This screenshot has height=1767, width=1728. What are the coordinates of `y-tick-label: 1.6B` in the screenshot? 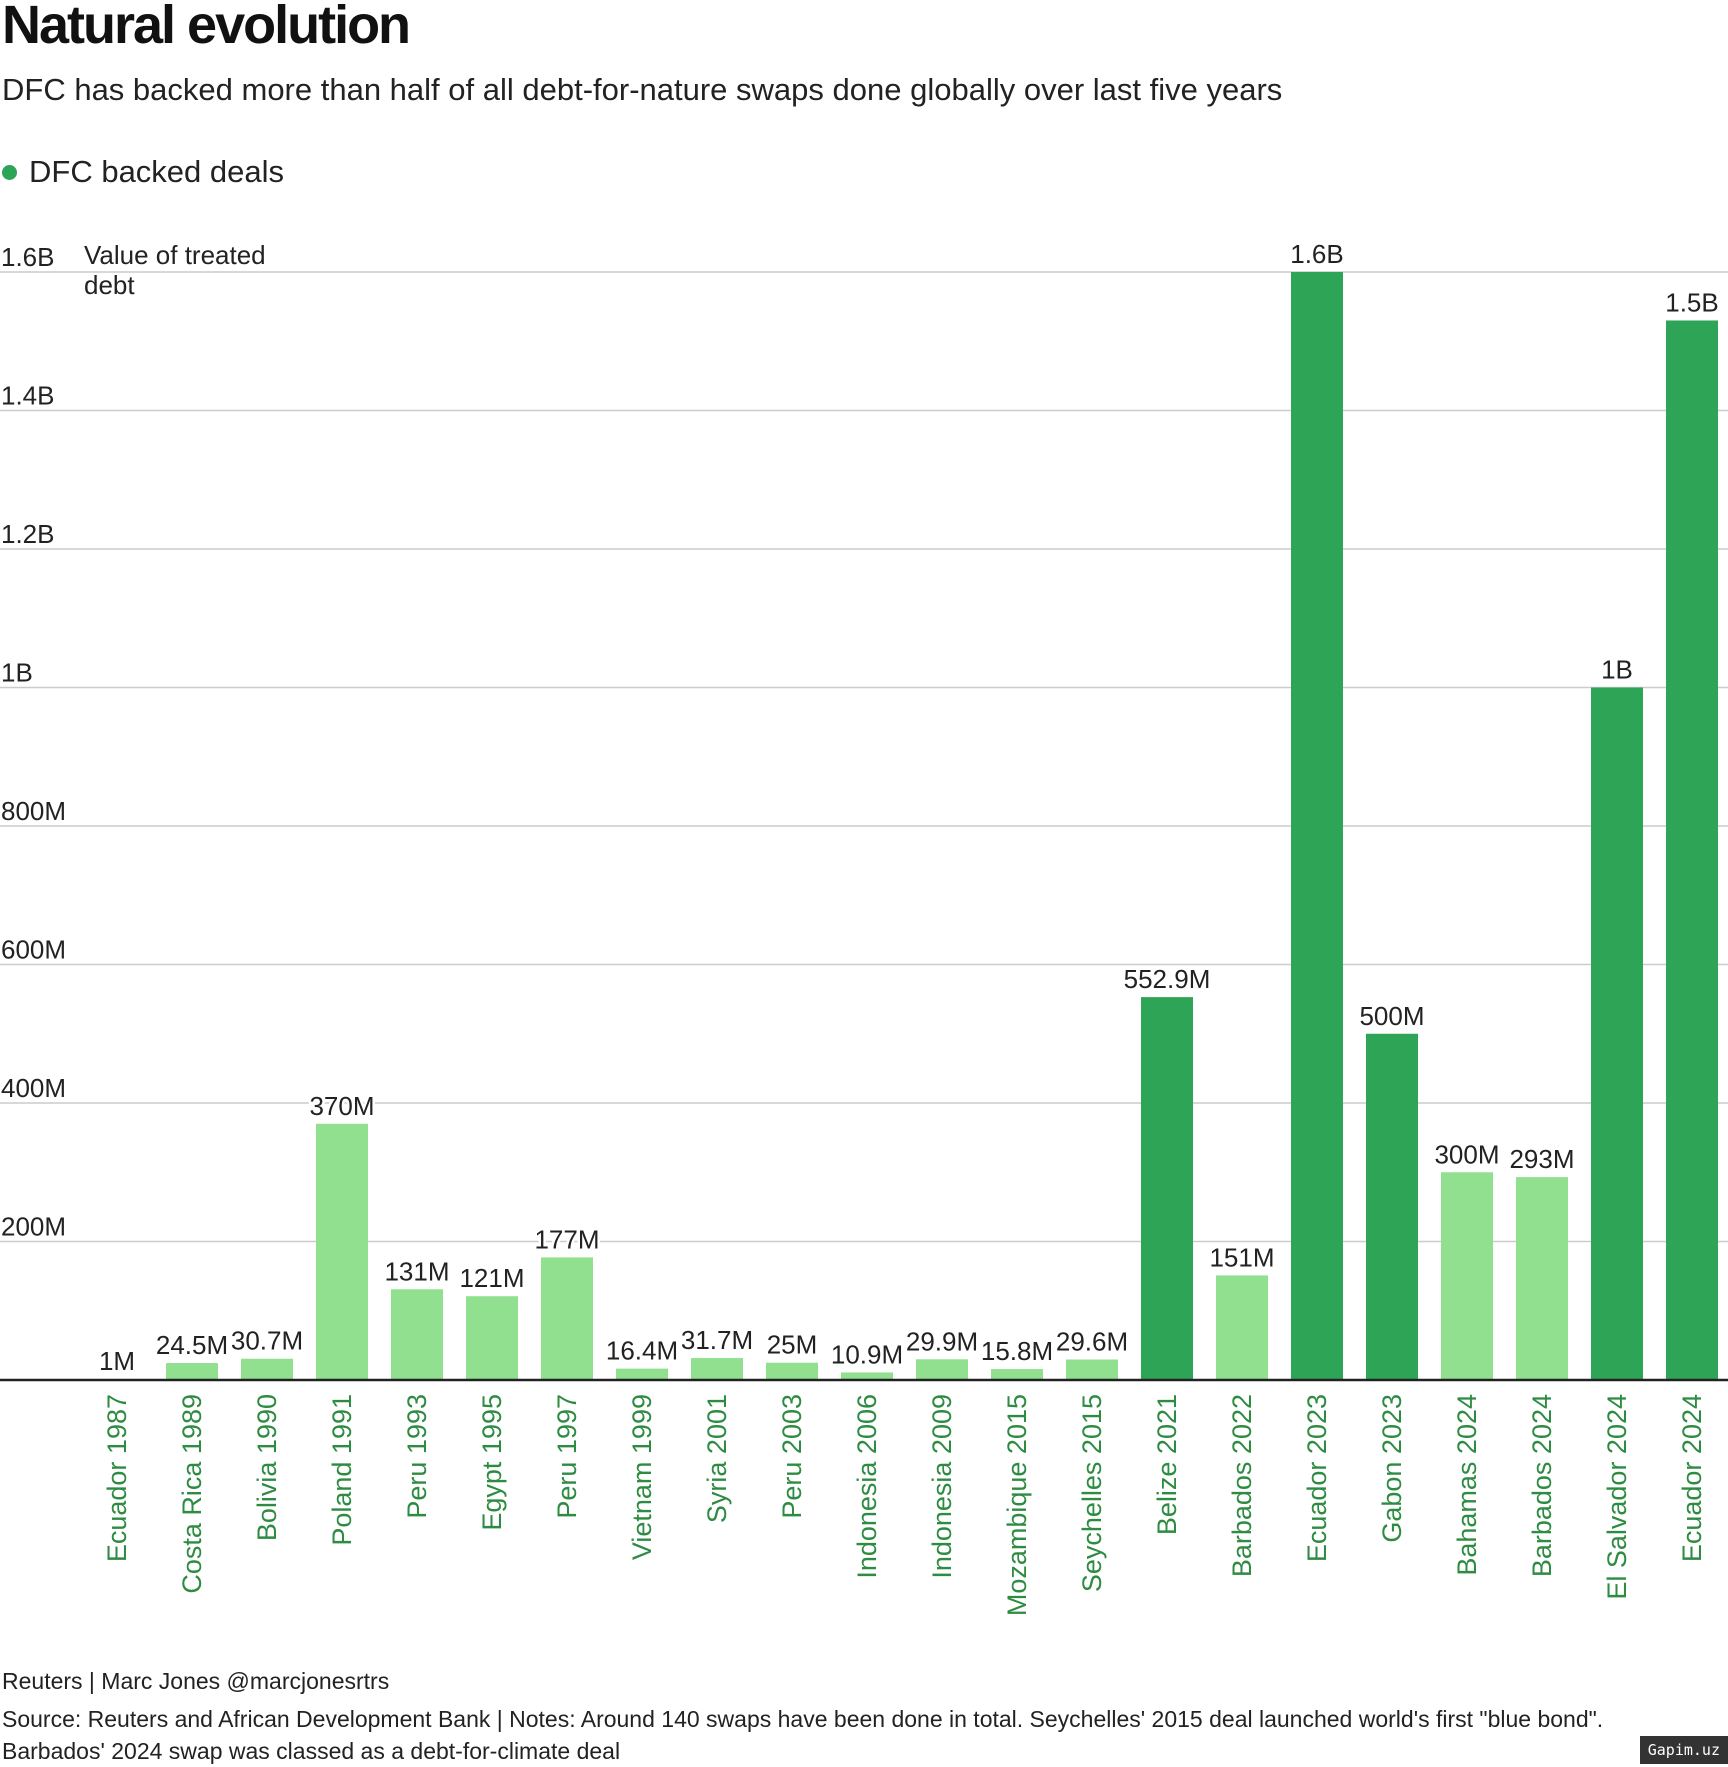 It's located at (28, 257).